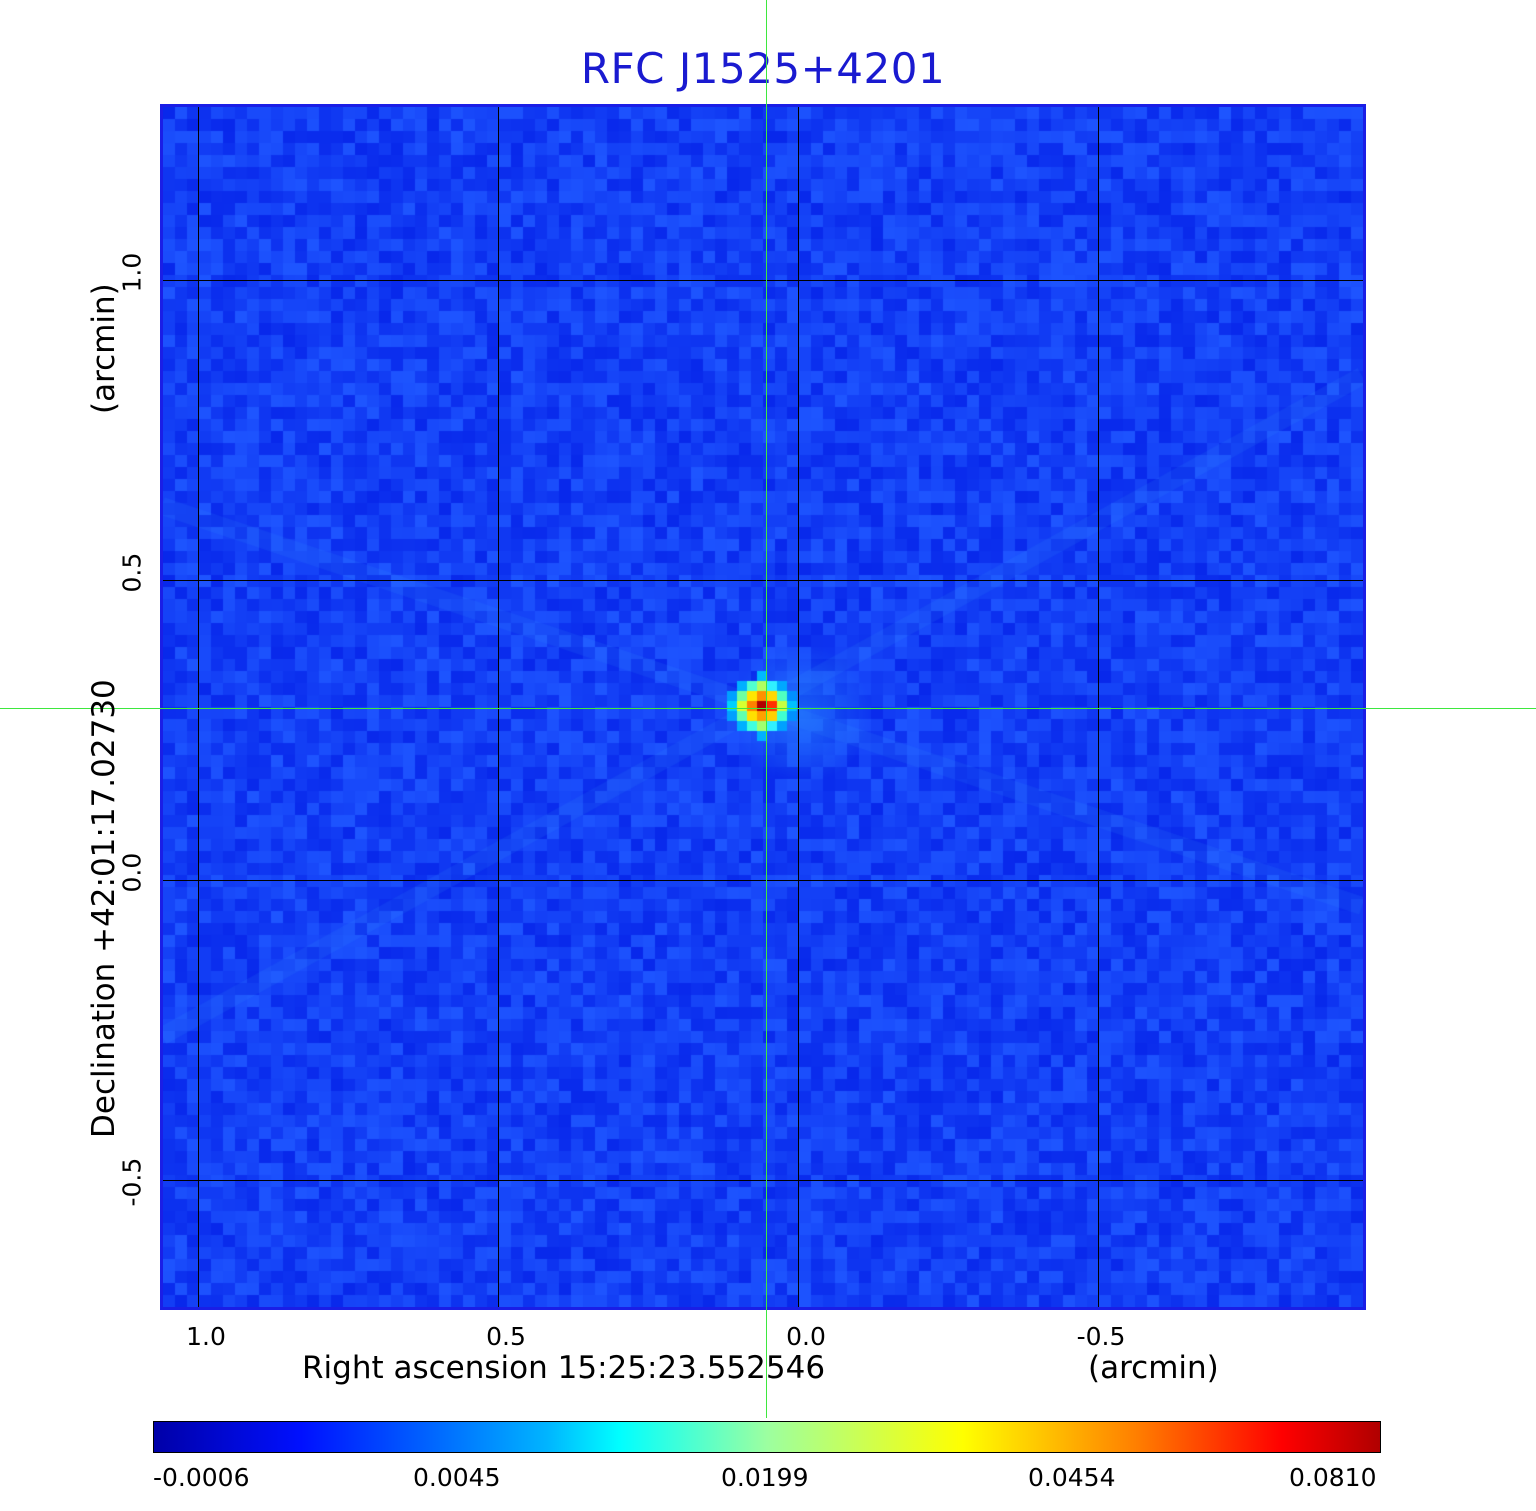  What do you see at coordinates (104, 348) in the screenshot?
I see `y-axis-unit: (arcmin)` at bounding box center [104, 348].